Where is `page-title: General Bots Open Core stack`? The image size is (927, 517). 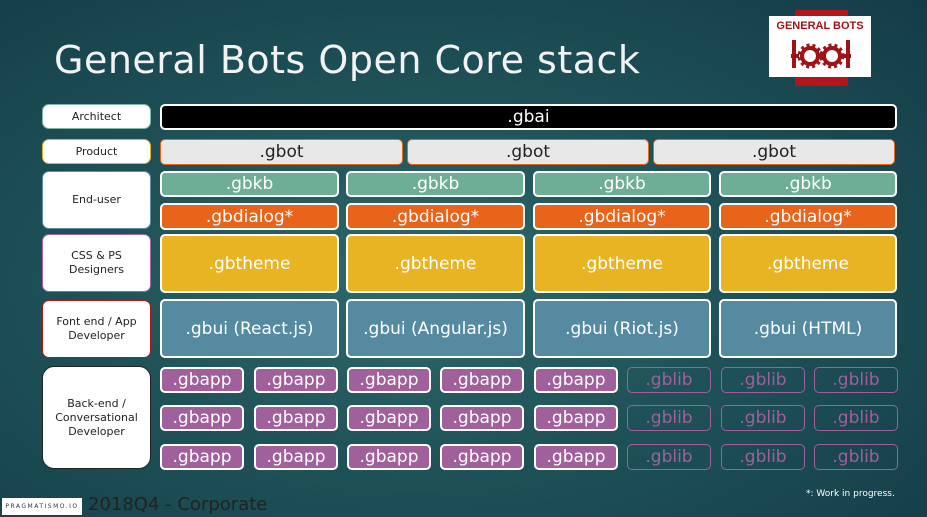
page-title: General Bots Open Core stack is located at coordinates (347, 60).